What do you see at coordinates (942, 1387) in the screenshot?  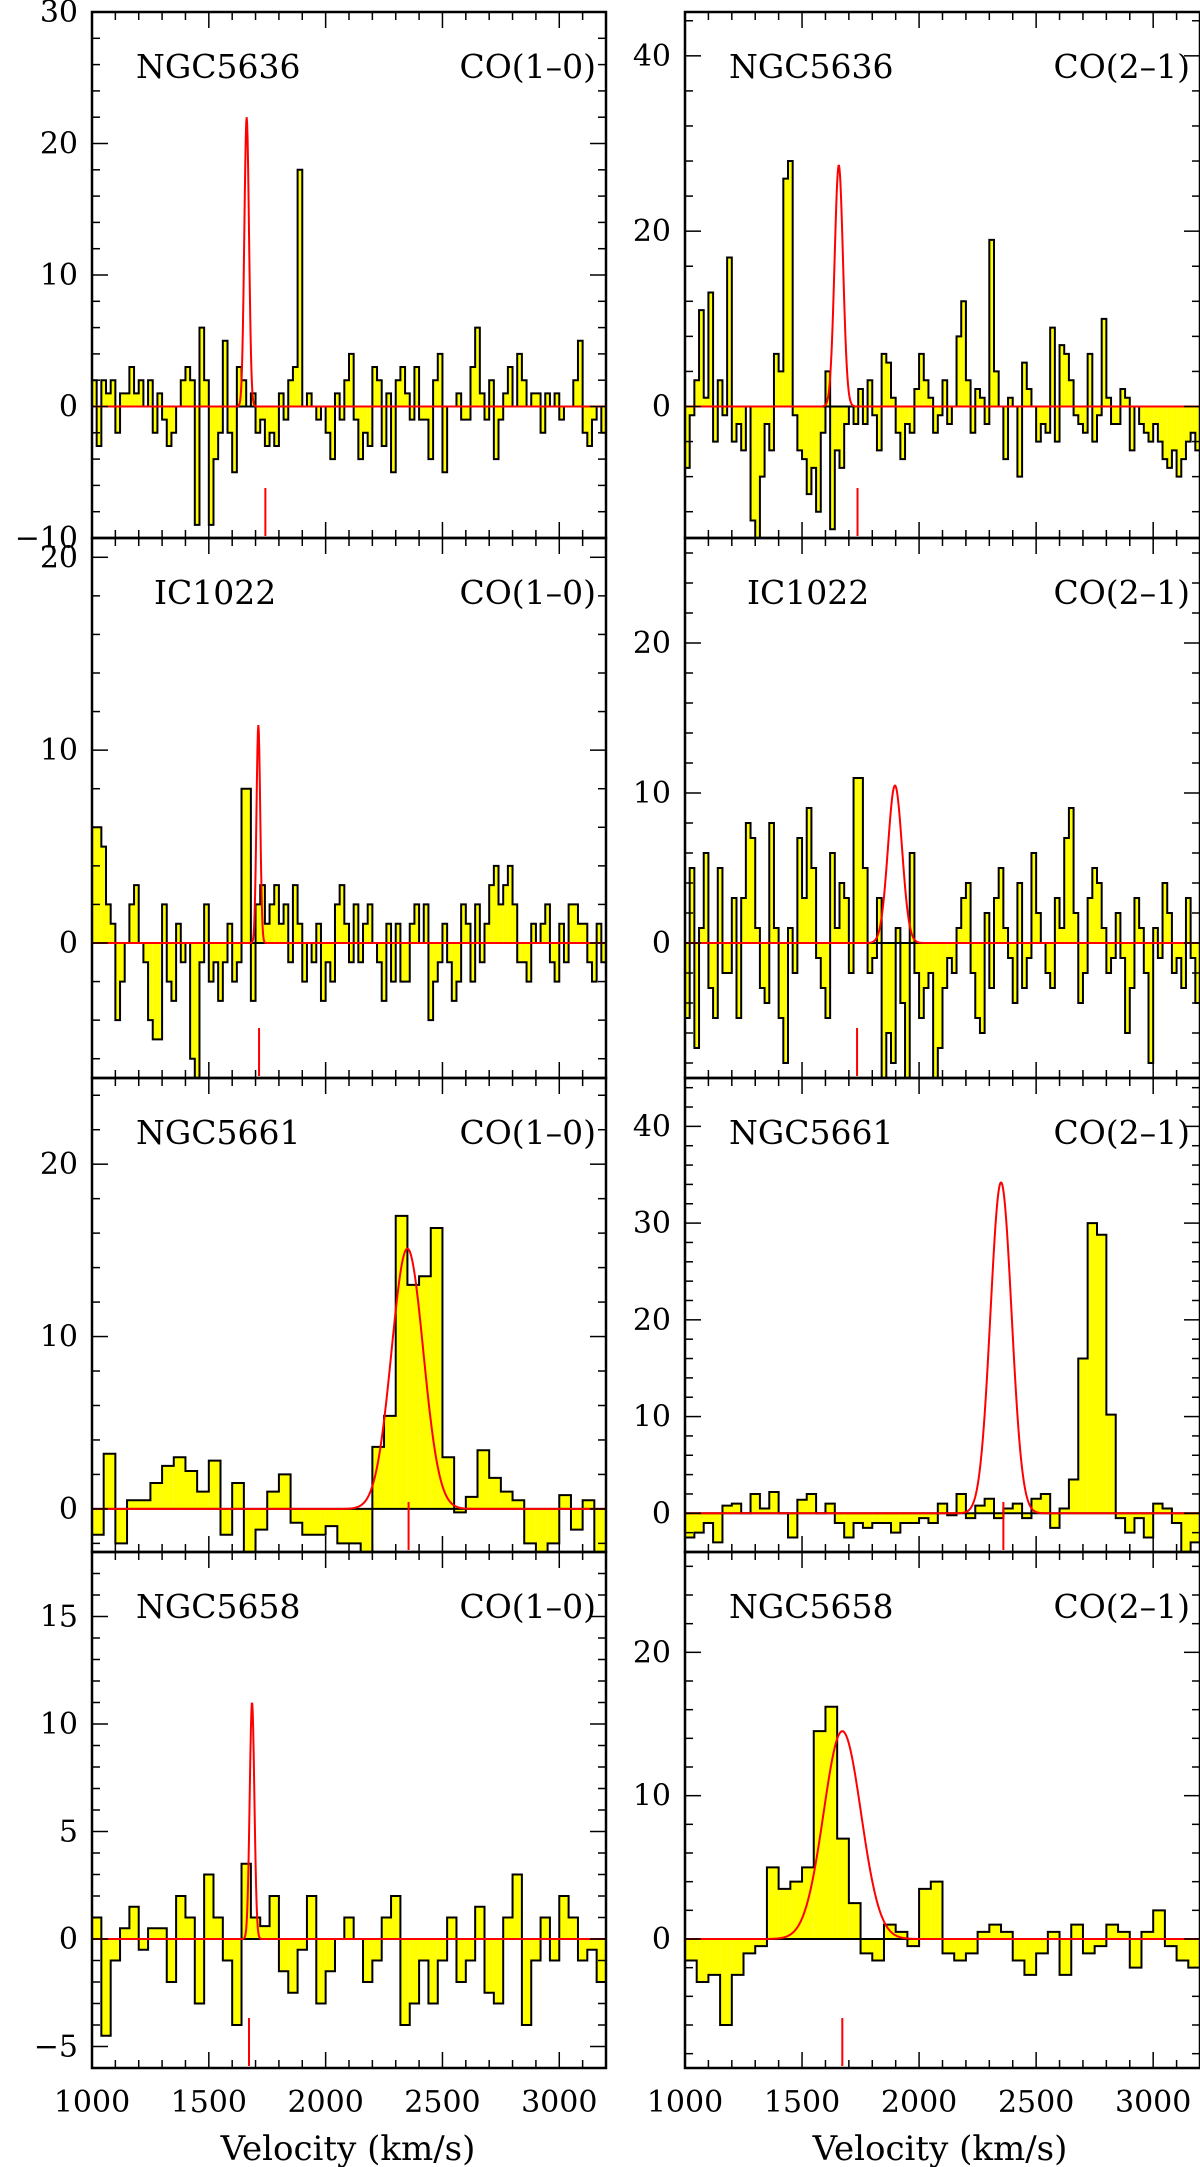 I see `spectrum-histogram-line` at bounding box center [942, 1387].